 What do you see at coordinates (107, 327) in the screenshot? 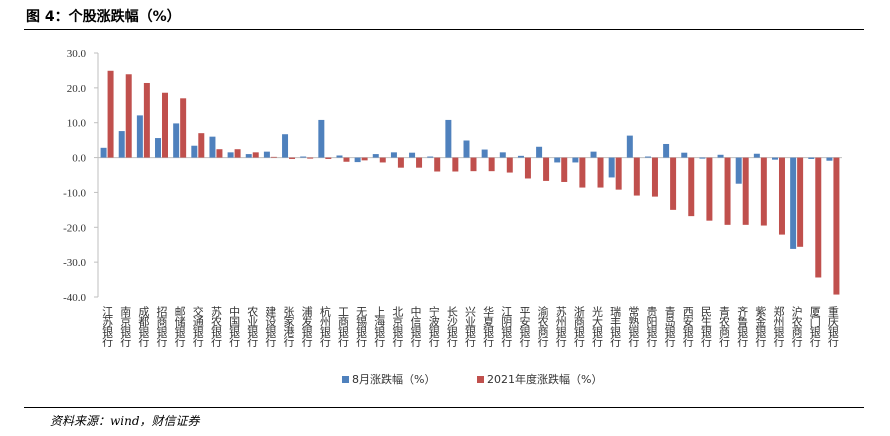
I see `x-tick-label: 江苏银行` at bounding box center [107, 327].